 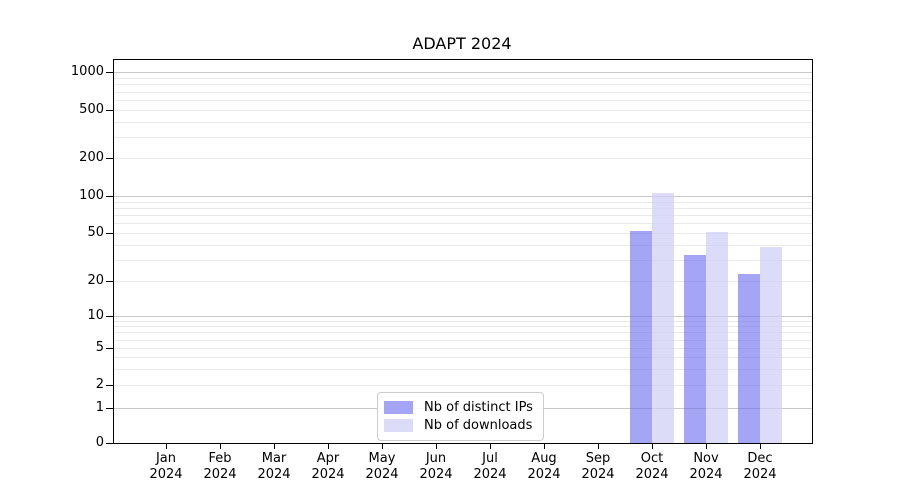 I want to click on x-tick-label: Oct 2024, so click(x=652, y=467).